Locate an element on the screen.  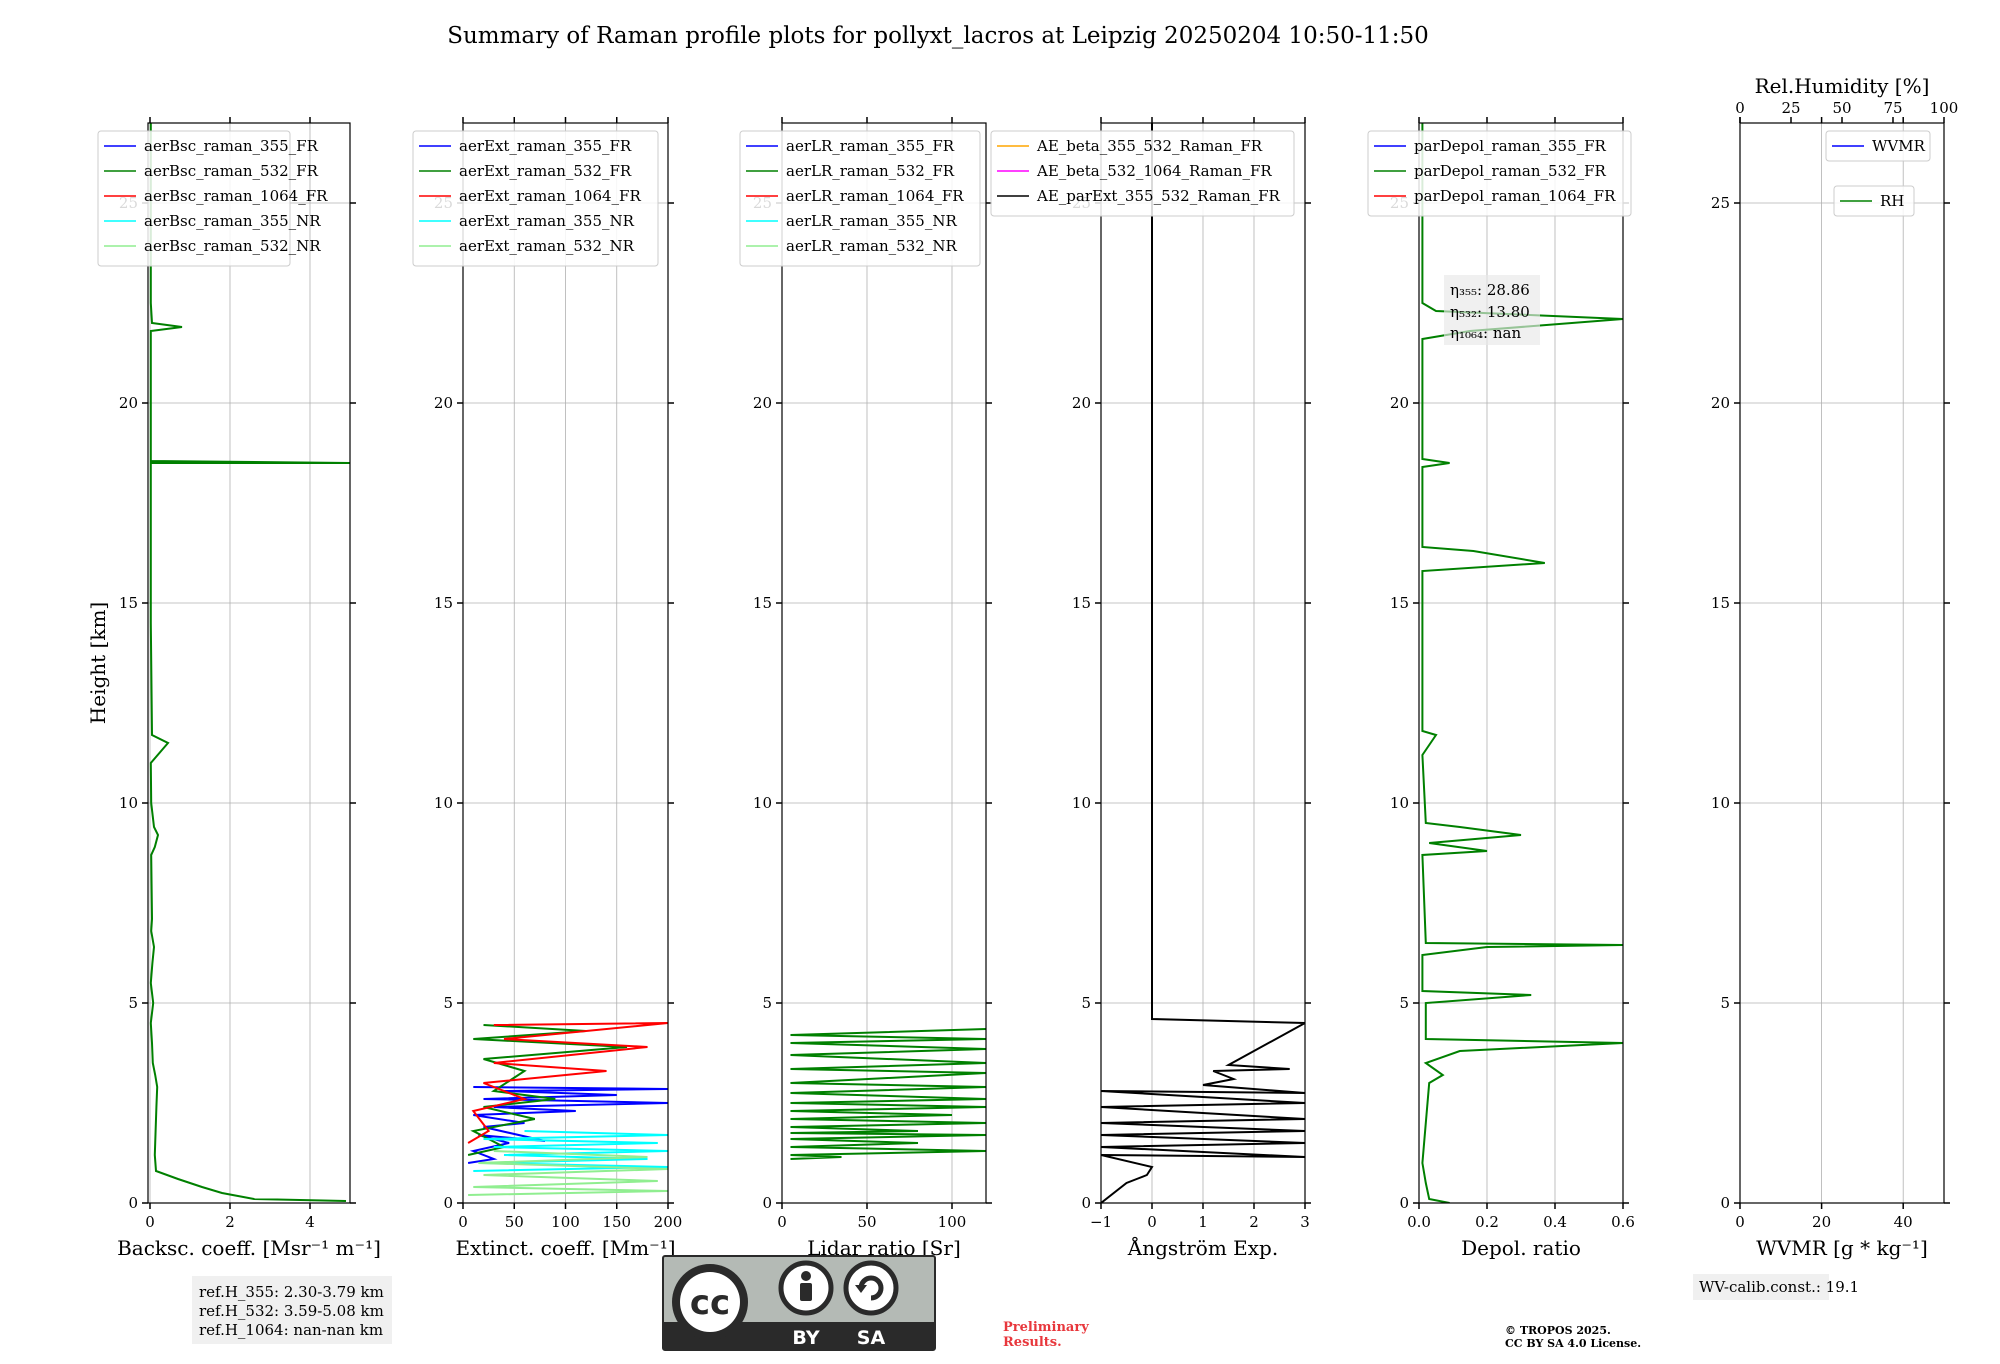
x-tick-label: 50 is located at coordinates (514, 1222).